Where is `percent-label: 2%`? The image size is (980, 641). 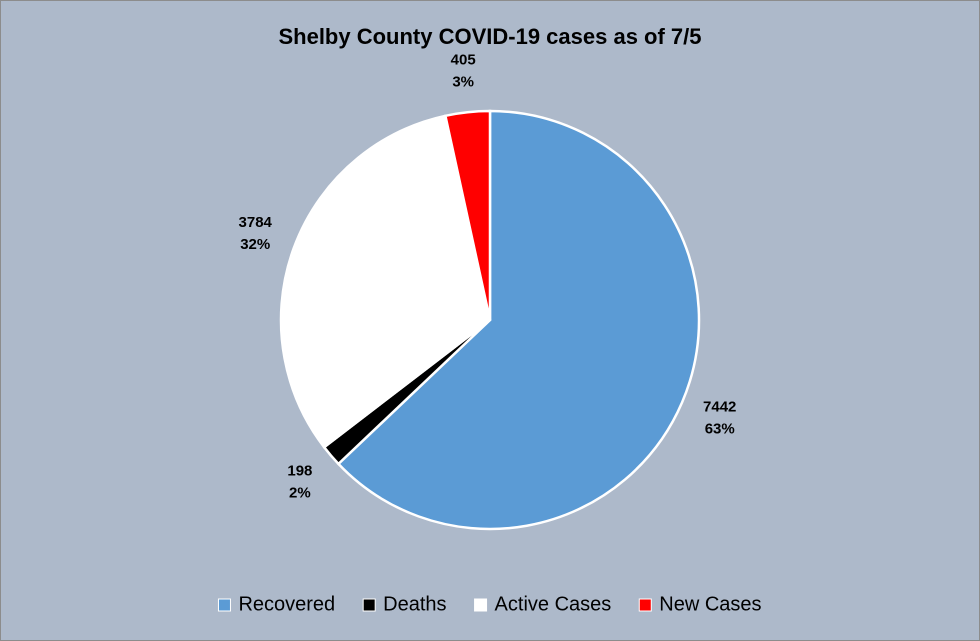 percent-label: 2% is located at coordinates (300, 492).